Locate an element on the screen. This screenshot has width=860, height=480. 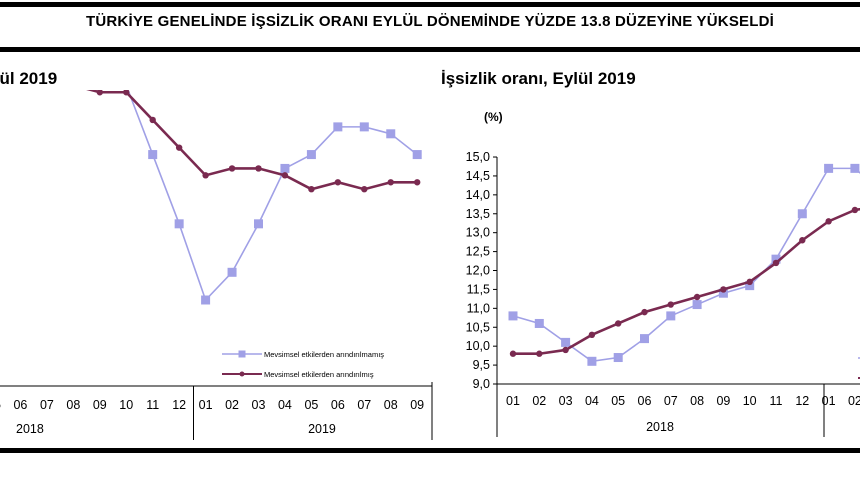
left-legend-label: Mevsimsel etkilerden arındırılmamış is located at coordinates (324, 354).